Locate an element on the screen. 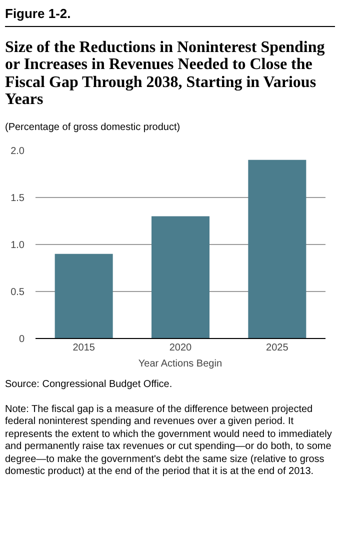 The width and height of the screenshot is (345, 540). caption: Figure 1-2. is located at coordinates (38, 14).